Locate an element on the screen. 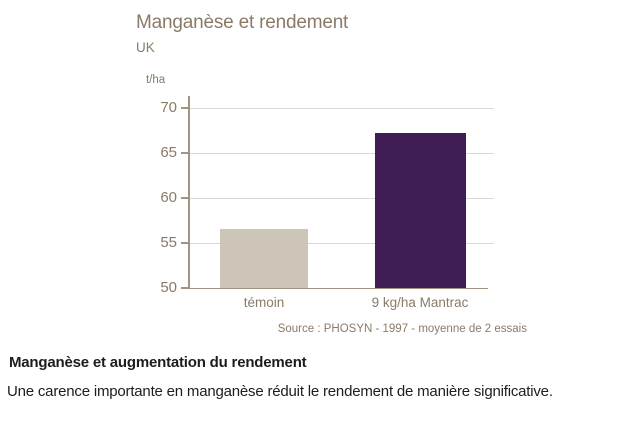 This screenshot has width=627, height=423. y-tick-label-65: 65 is located at coordinates (168, 152).